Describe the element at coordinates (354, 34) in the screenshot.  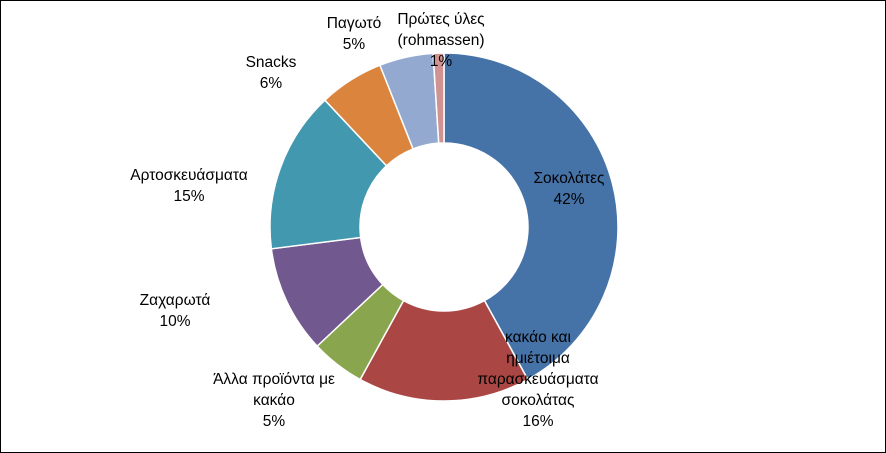
I see `data-label-παγωτό: Παγωτό 5%` at that location.